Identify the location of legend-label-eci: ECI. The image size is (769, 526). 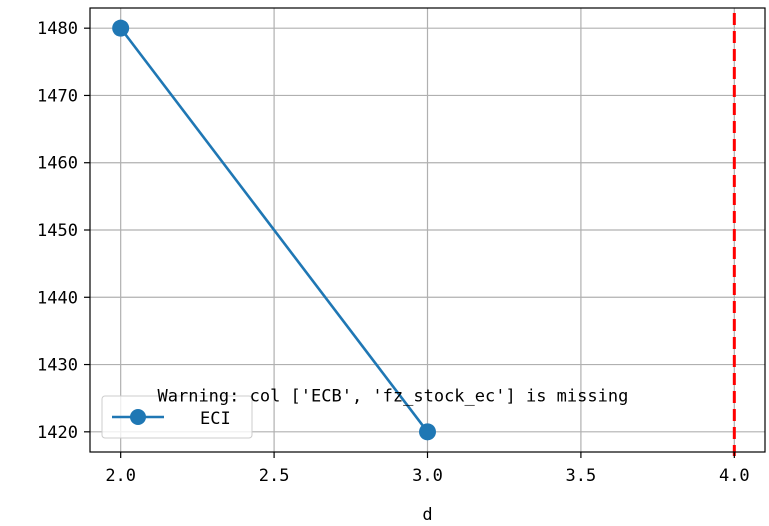
(215, 419).